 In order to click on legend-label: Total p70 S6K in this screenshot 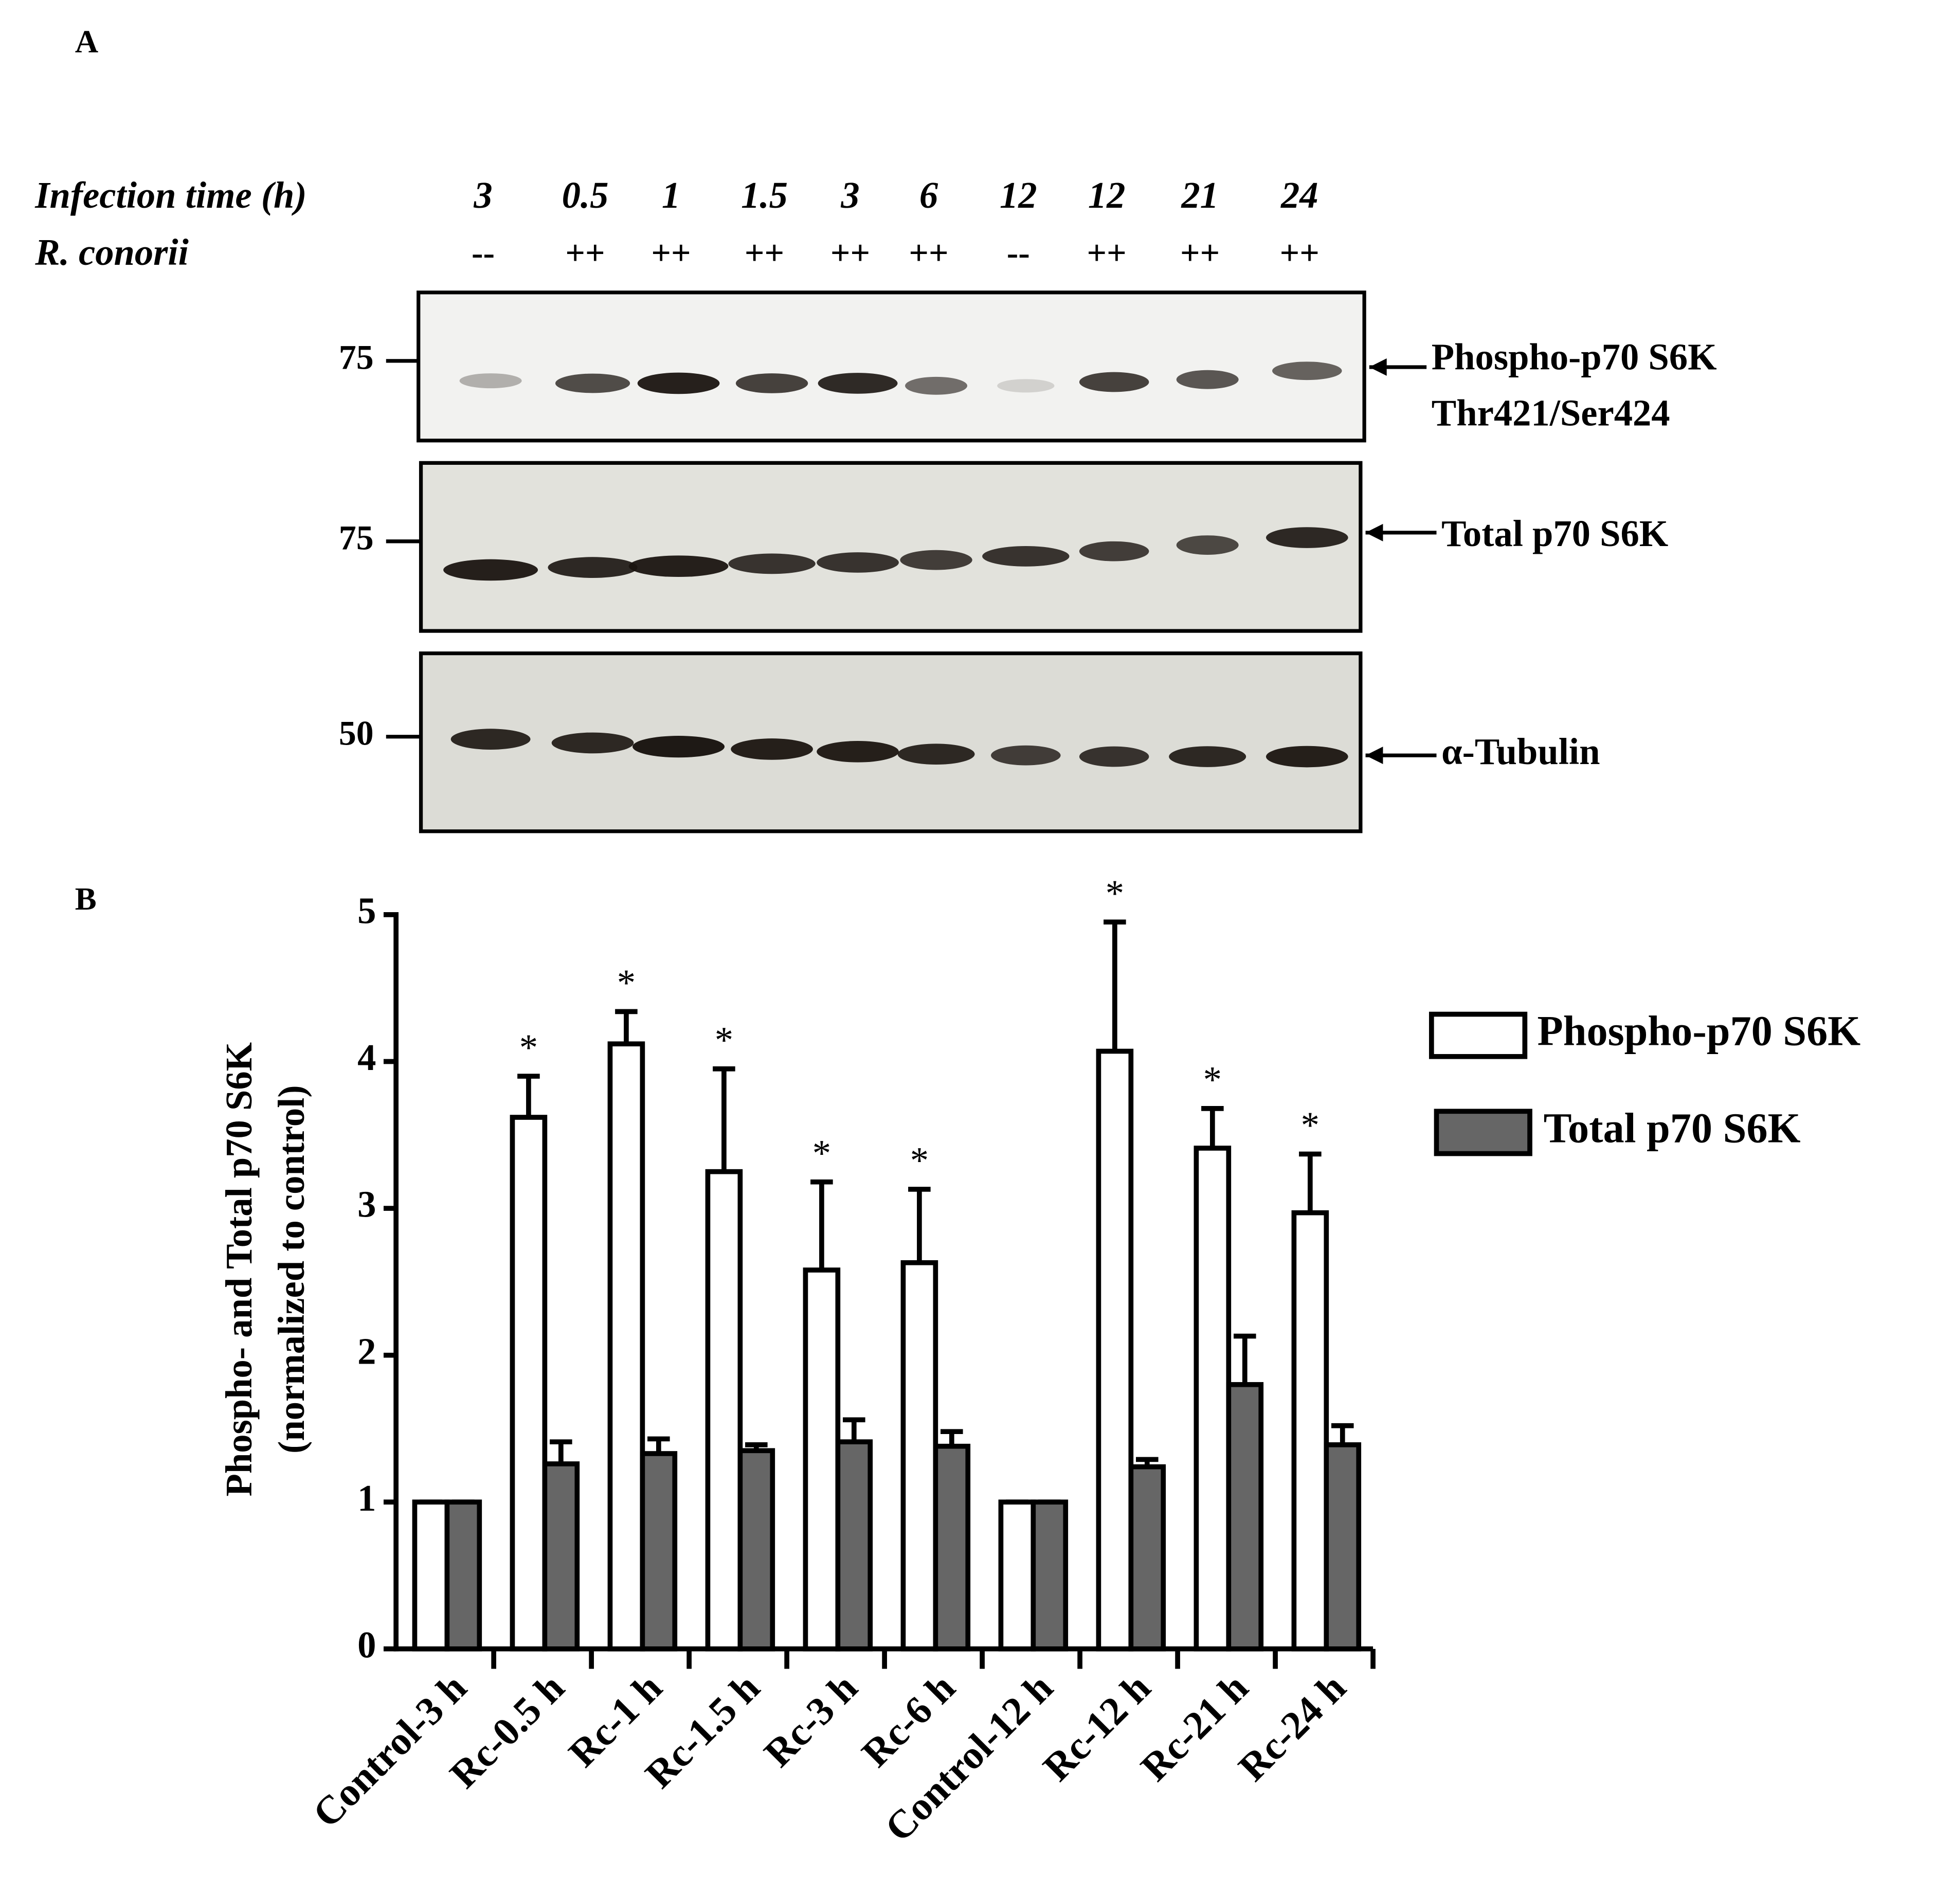, I will do `click(1673, 1128)`.